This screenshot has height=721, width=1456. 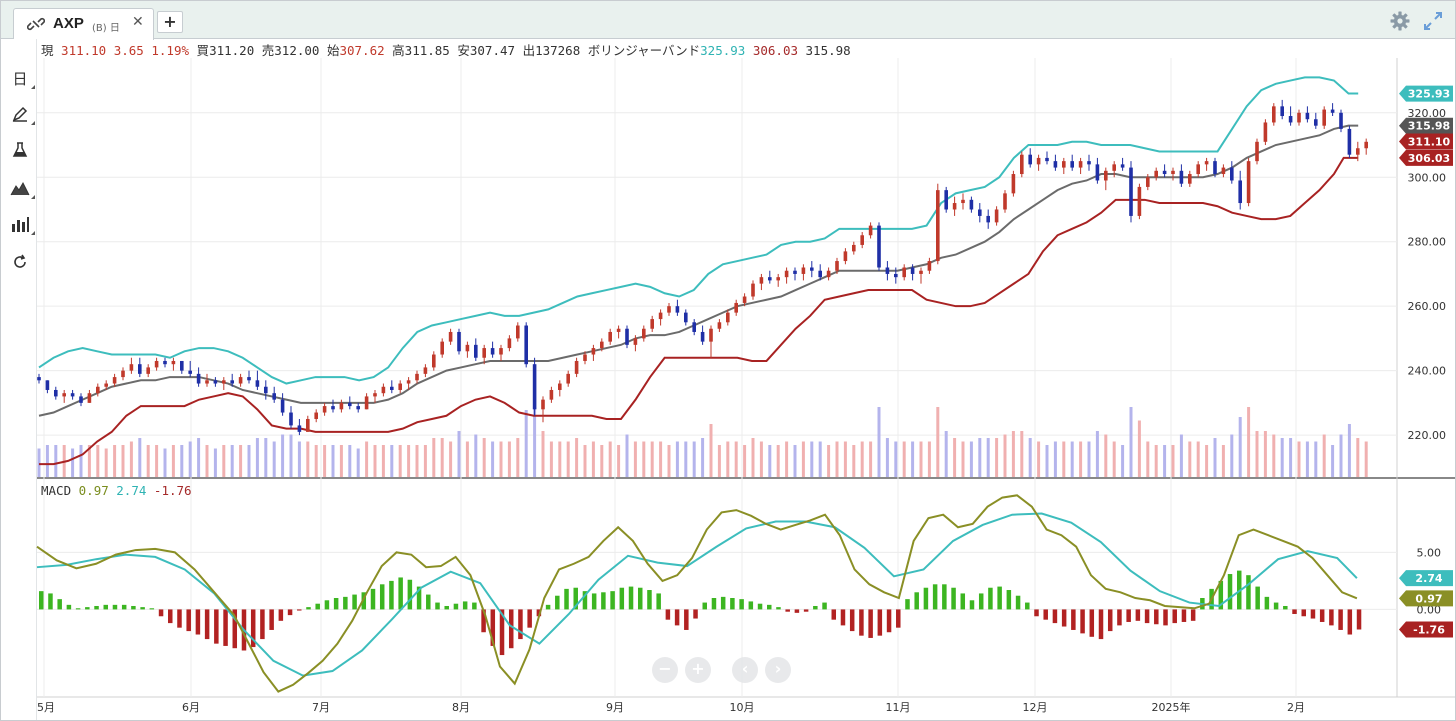 I want to click on zoom-in-button: +, so click(x=698, y=670).